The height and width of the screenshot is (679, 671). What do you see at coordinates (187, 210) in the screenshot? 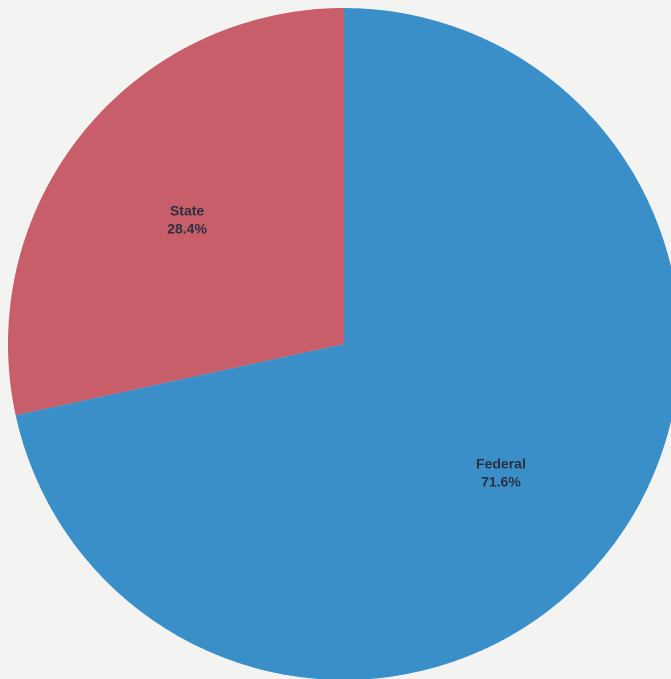
I see `slice-label-state: State` at bounding box center [187, 210].